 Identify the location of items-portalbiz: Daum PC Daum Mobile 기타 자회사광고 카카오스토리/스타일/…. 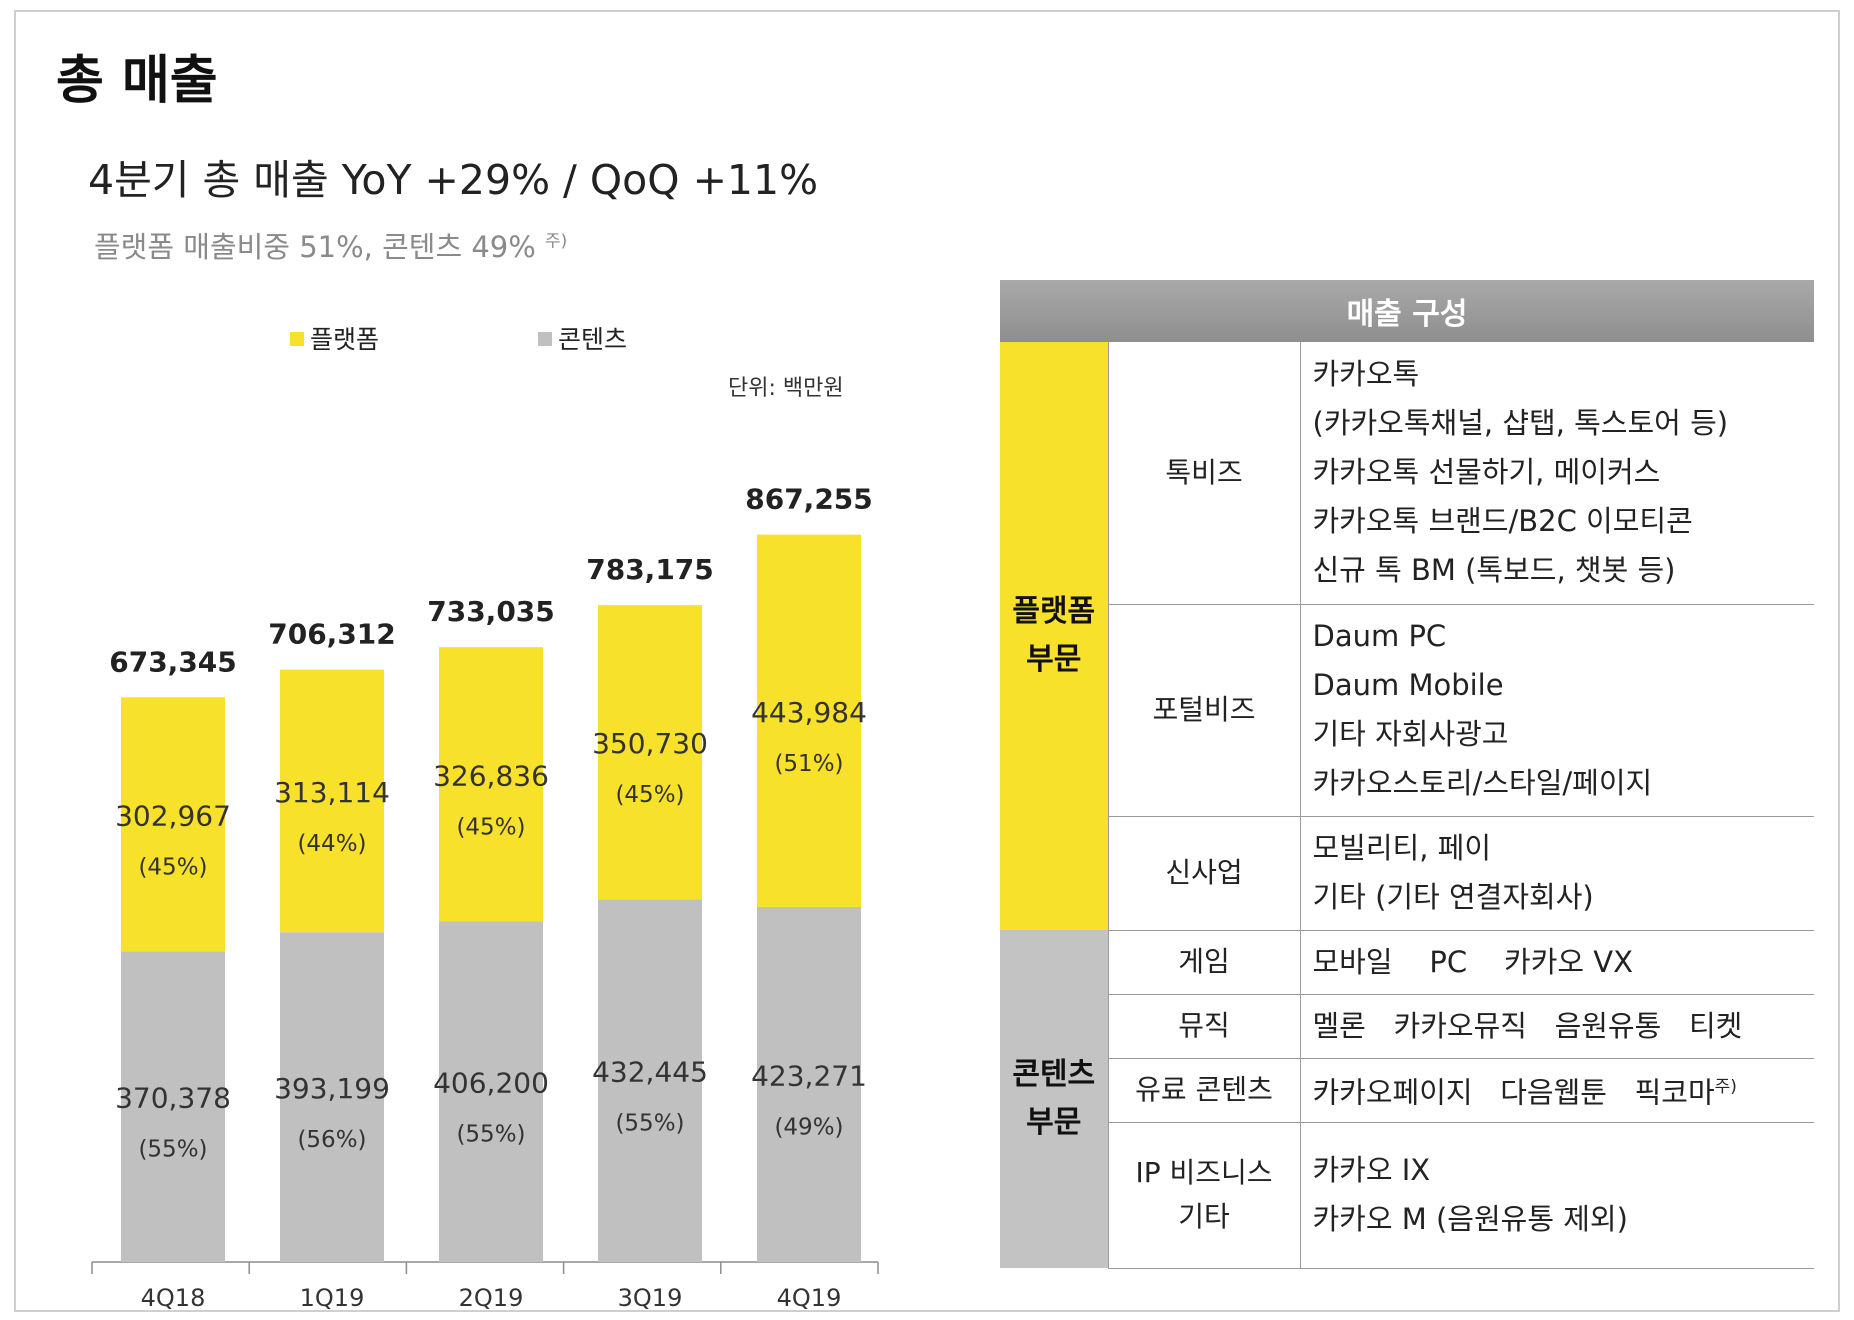
(1557, 710).